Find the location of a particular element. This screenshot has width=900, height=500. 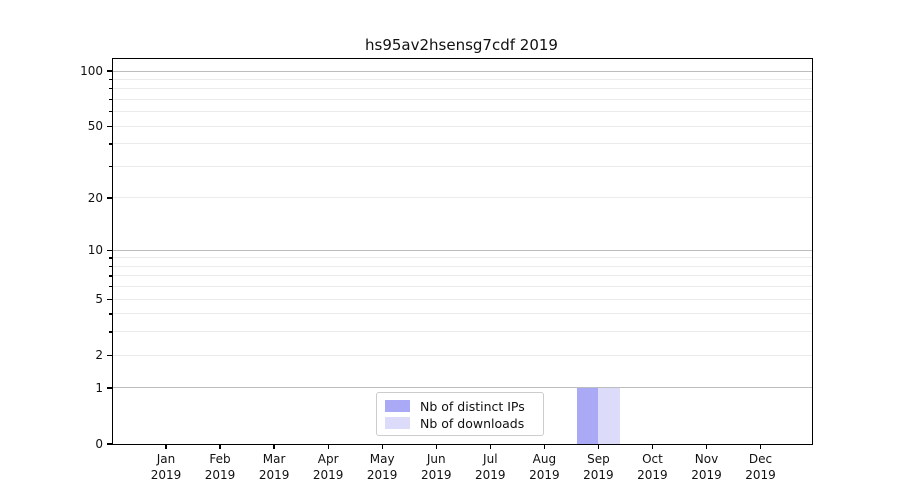

x-tick-label: Feb 2019 is located at coordinates (220, 467).